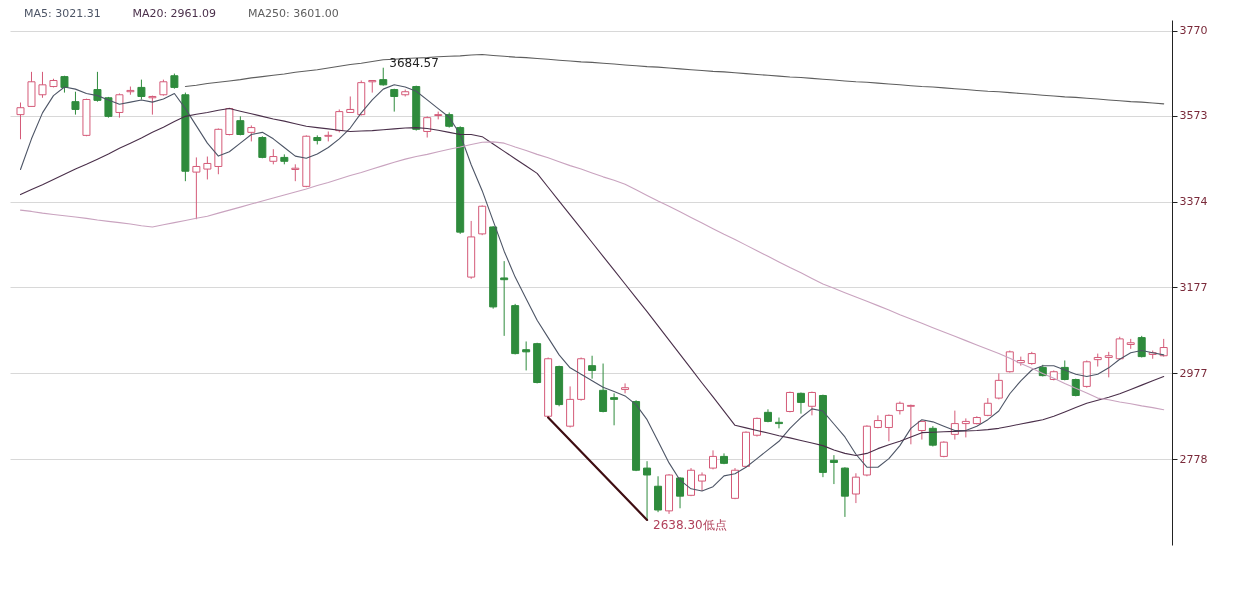 The height and width of the screenshot is (602, 1242). What do you see at coordinates (1193, 373) in the screenshot?
I see `y-tick-label: 2977` at bounding box center [1193, 373].